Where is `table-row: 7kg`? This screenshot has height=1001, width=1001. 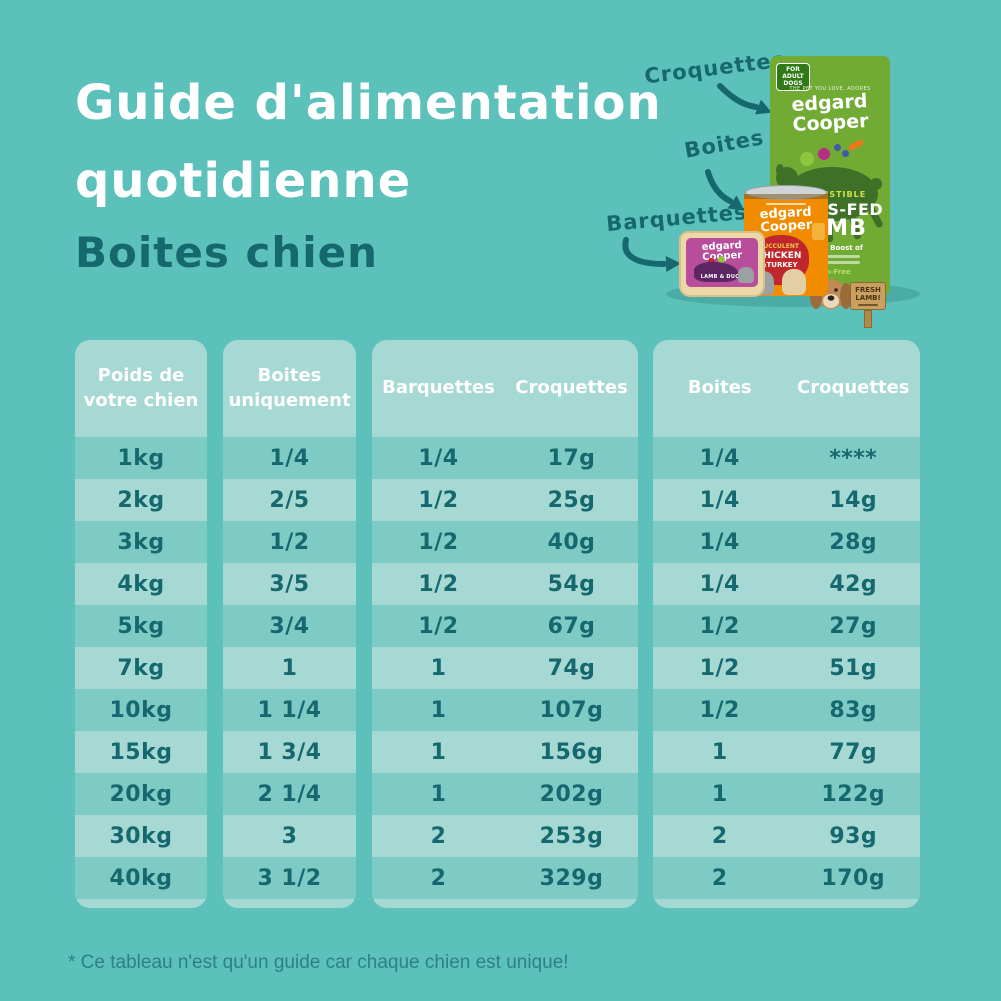 table-row: 7kg is located at coordinates (141, 668).